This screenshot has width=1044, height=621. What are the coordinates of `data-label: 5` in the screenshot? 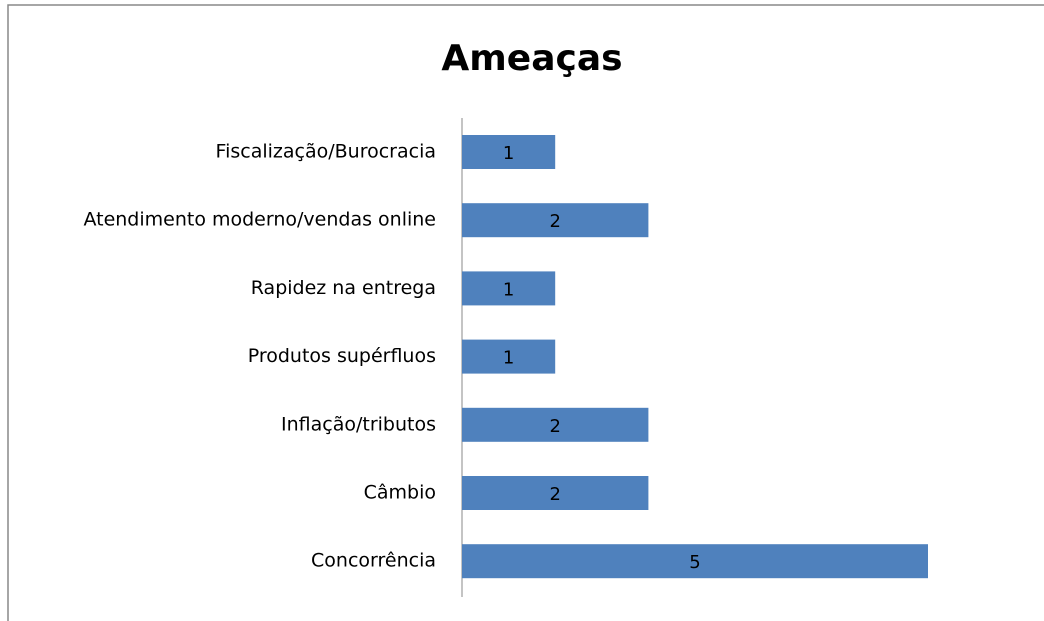 It's located at (694, 562).